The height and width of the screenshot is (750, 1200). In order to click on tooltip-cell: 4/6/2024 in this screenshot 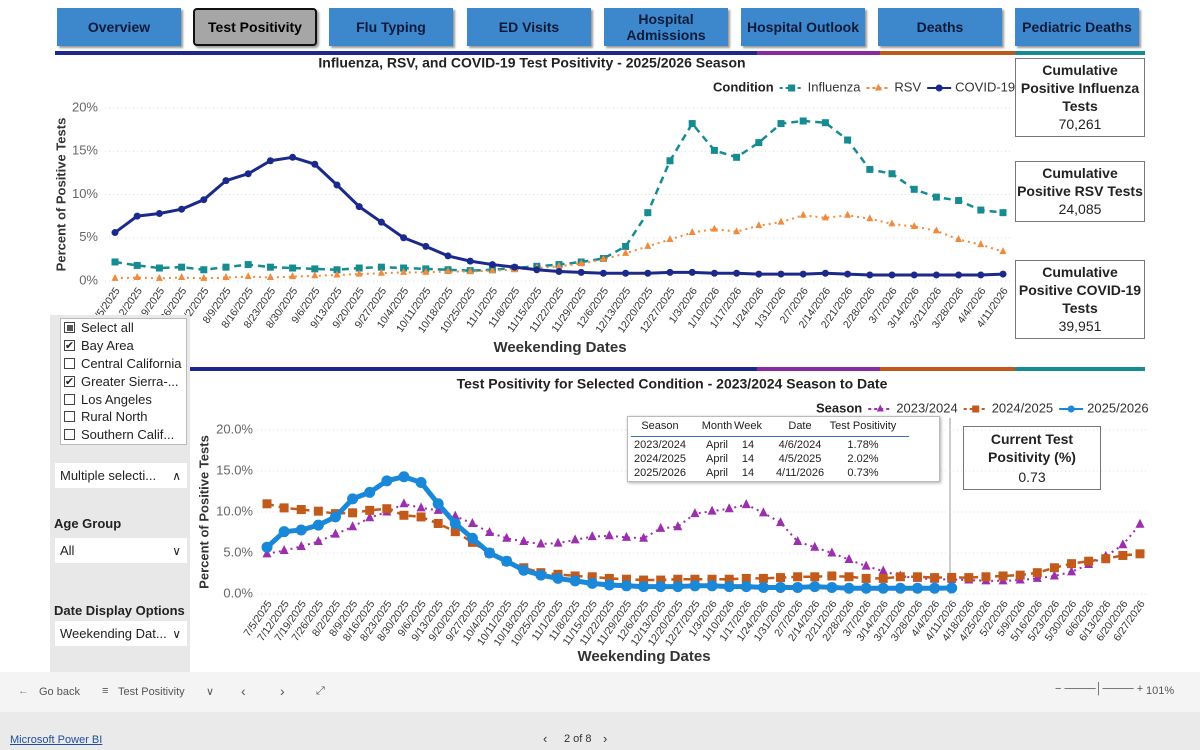, I will do `click(800, 445)`.